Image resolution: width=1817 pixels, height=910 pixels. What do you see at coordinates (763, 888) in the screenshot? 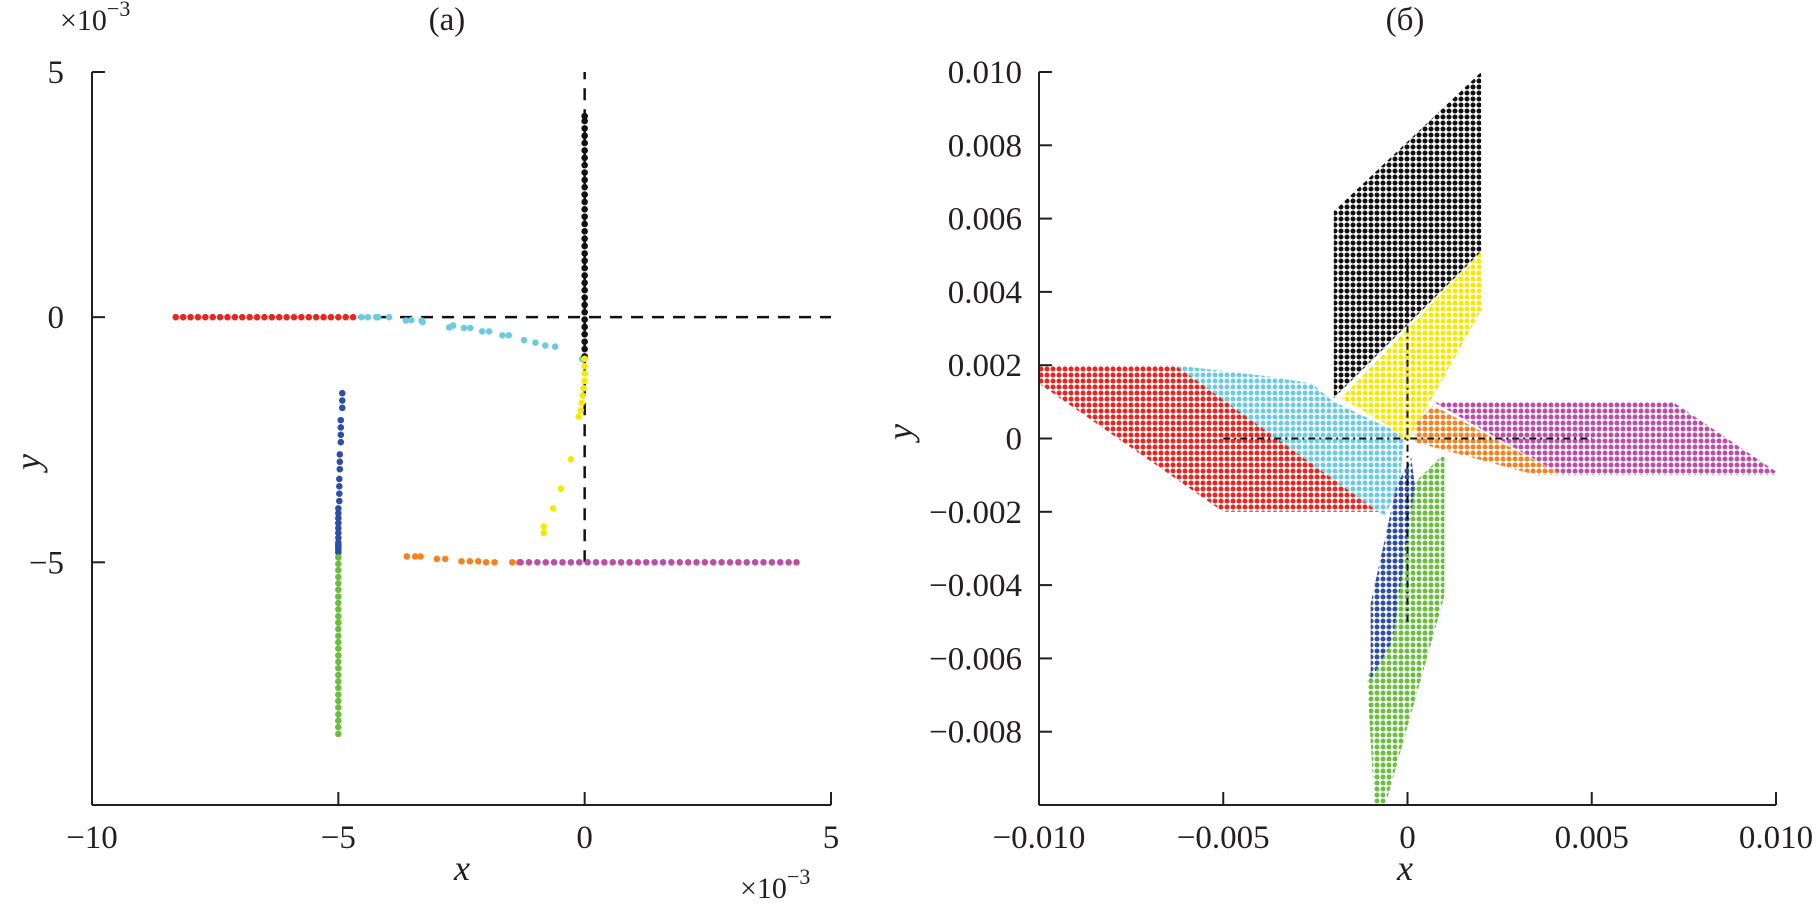
I see `x-multiplier-base: ×10` at bounding box center [763, 888].